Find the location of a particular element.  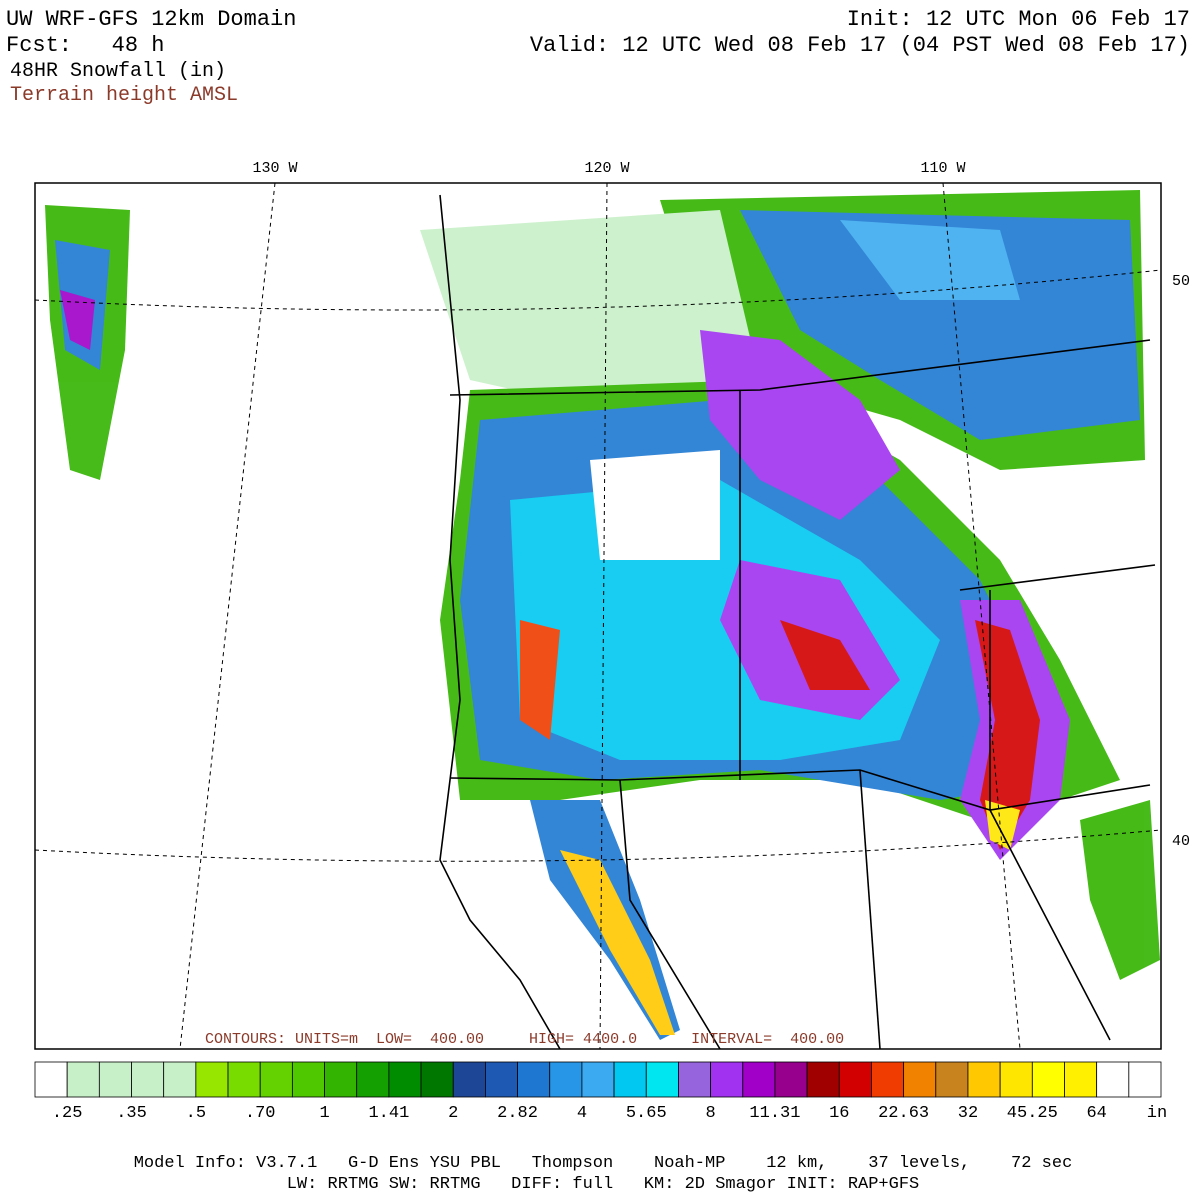

colorbar-unit: in is located at coordinates (1157, 1113).